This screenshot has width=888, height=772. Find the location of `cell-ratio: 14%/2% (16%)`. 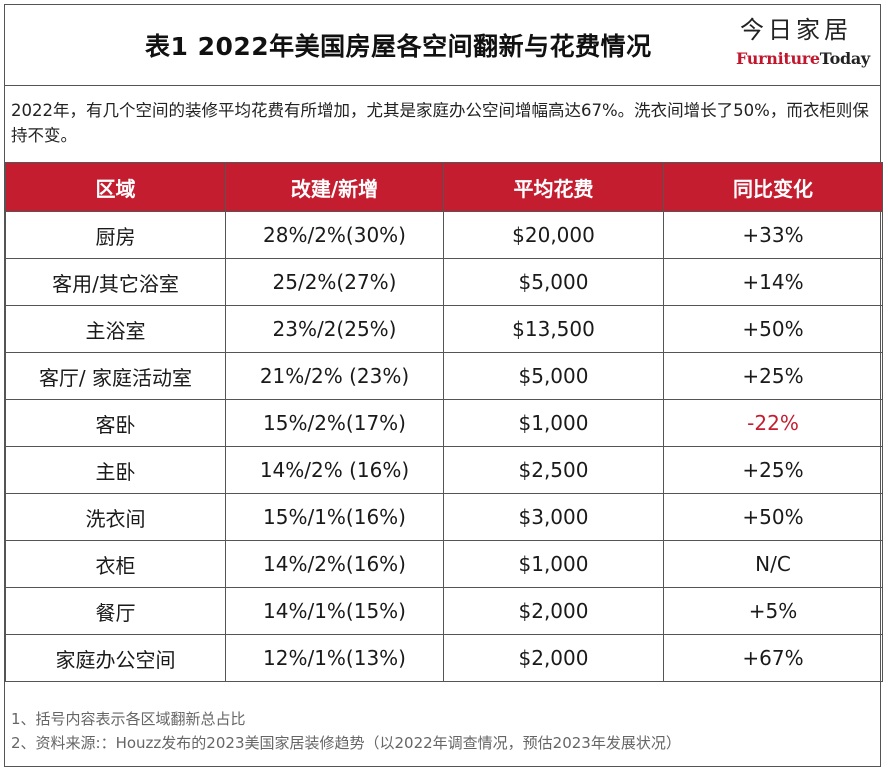

cell-ratio: 14%/2% (16%) is located at coordinates (334, 470).